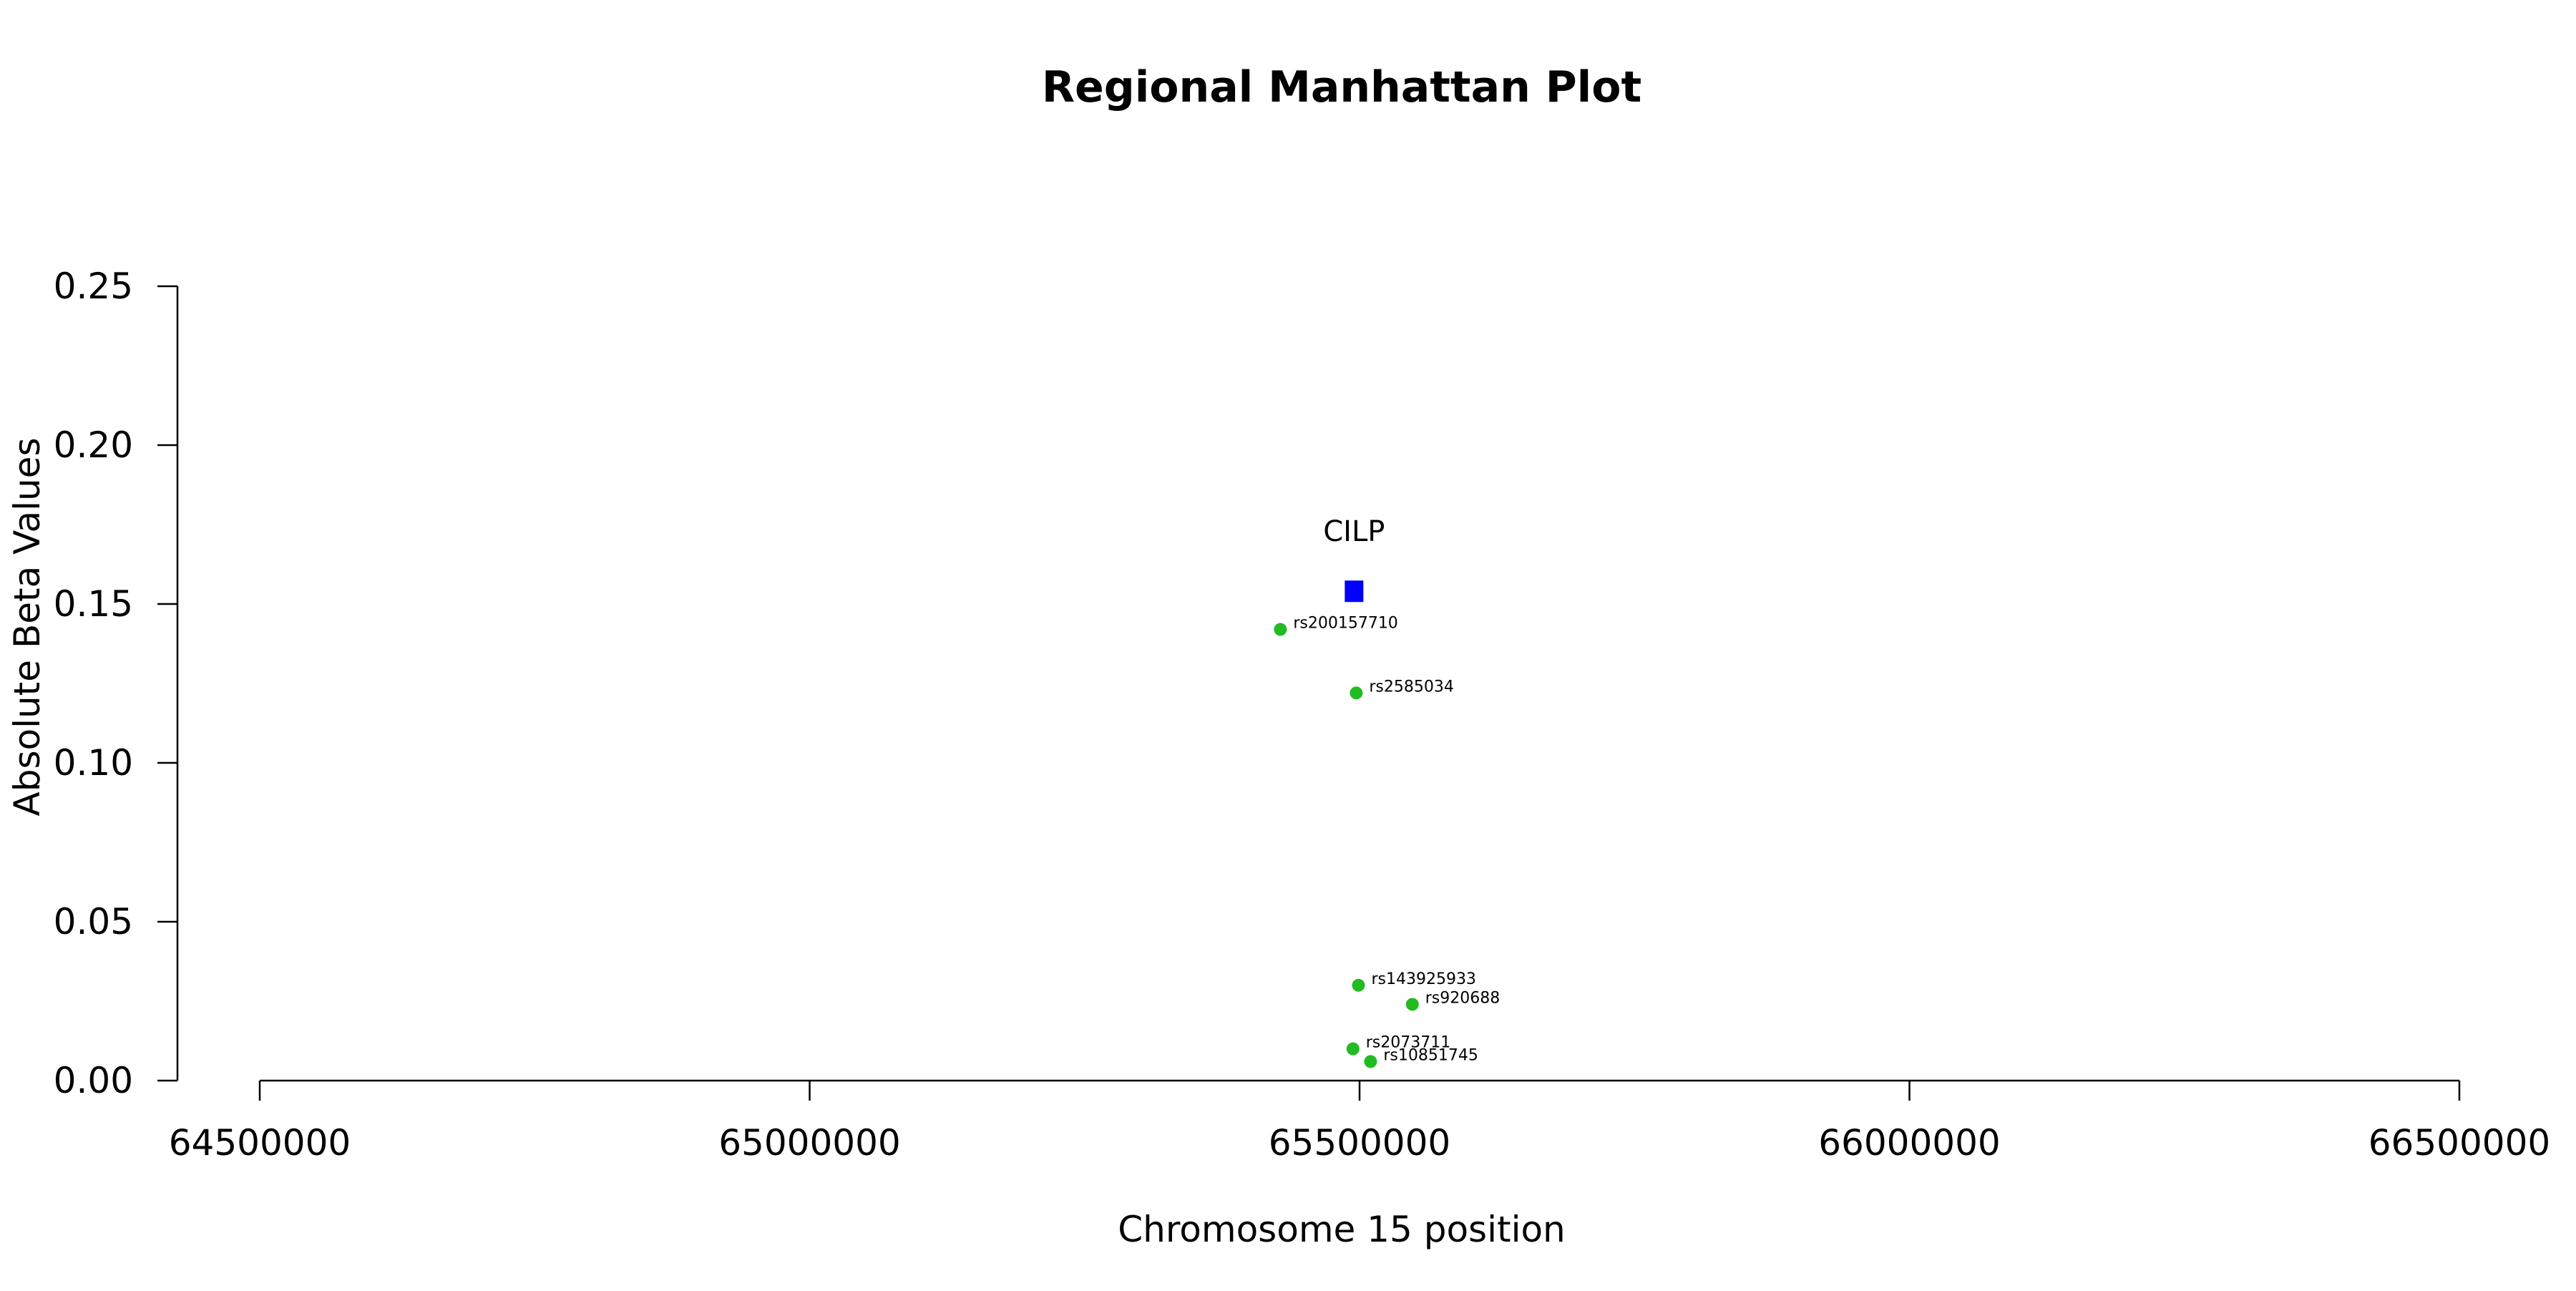 This screenshot has width=2576, height=1291. What do you see at coordinates (1462, 998) in the screenshot?
I see `snp-label: rs920688` at bounding box center [1462, 998].